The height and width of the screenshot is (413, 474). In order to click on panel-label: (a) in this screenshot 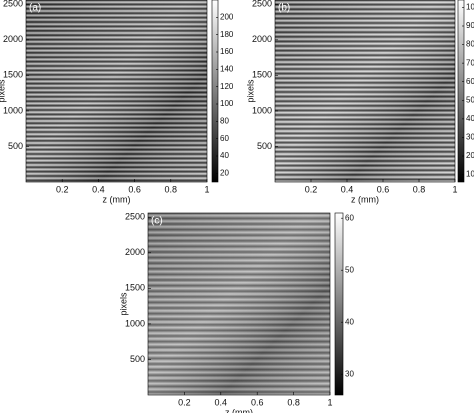, I will do `click(35, 8)`.